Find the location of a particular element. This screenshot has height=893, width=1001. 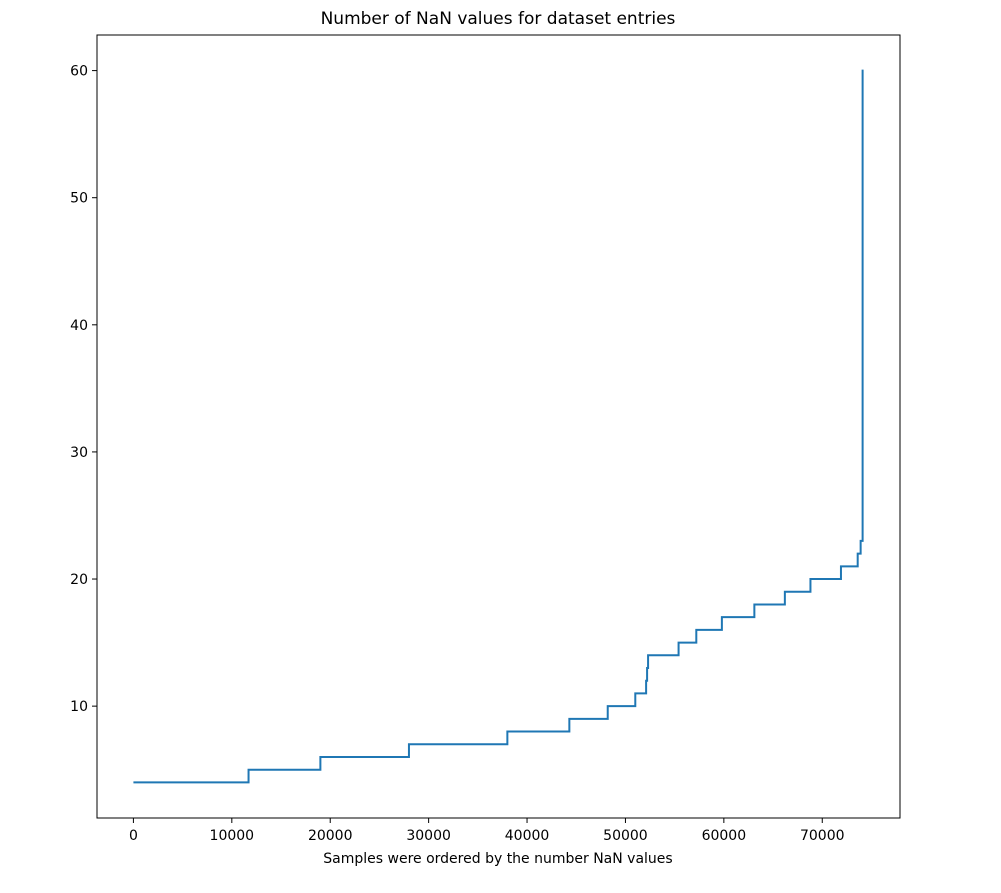

y-tick-label: 40 is located at coordinates (79, 326).